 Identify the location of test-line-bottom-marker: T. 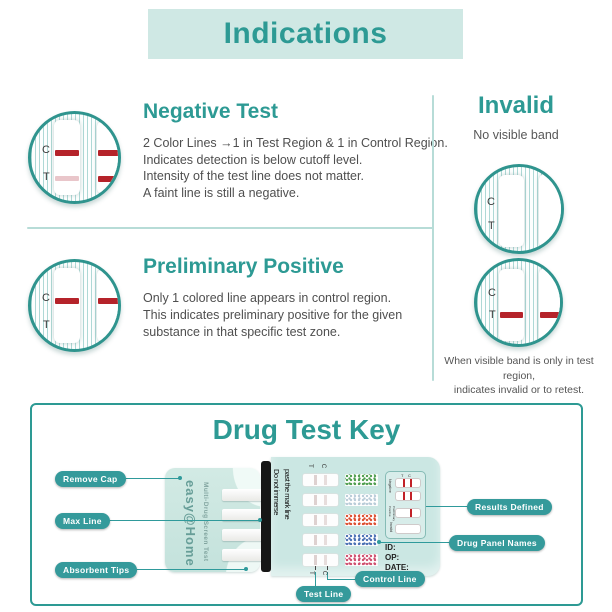
(310, 573).